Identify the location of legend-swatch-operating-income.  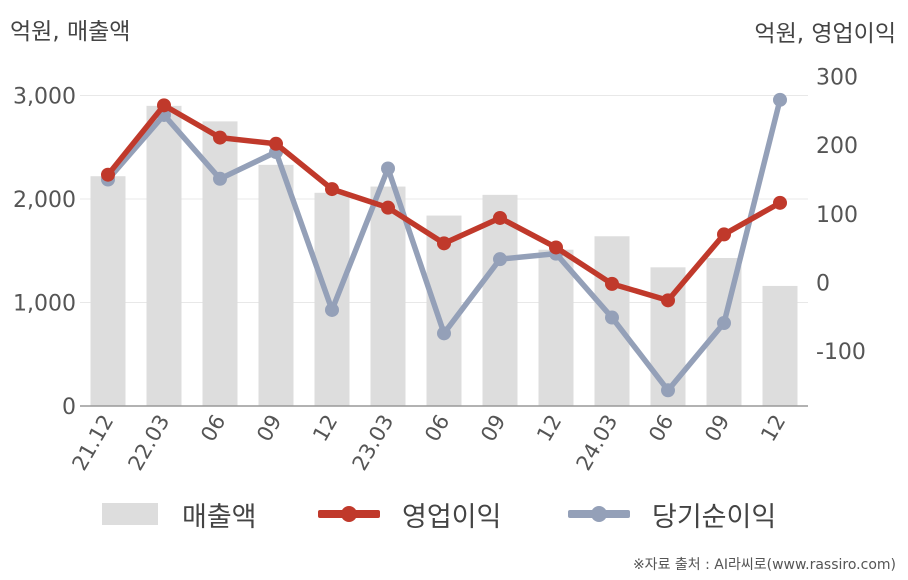
(349, 514).